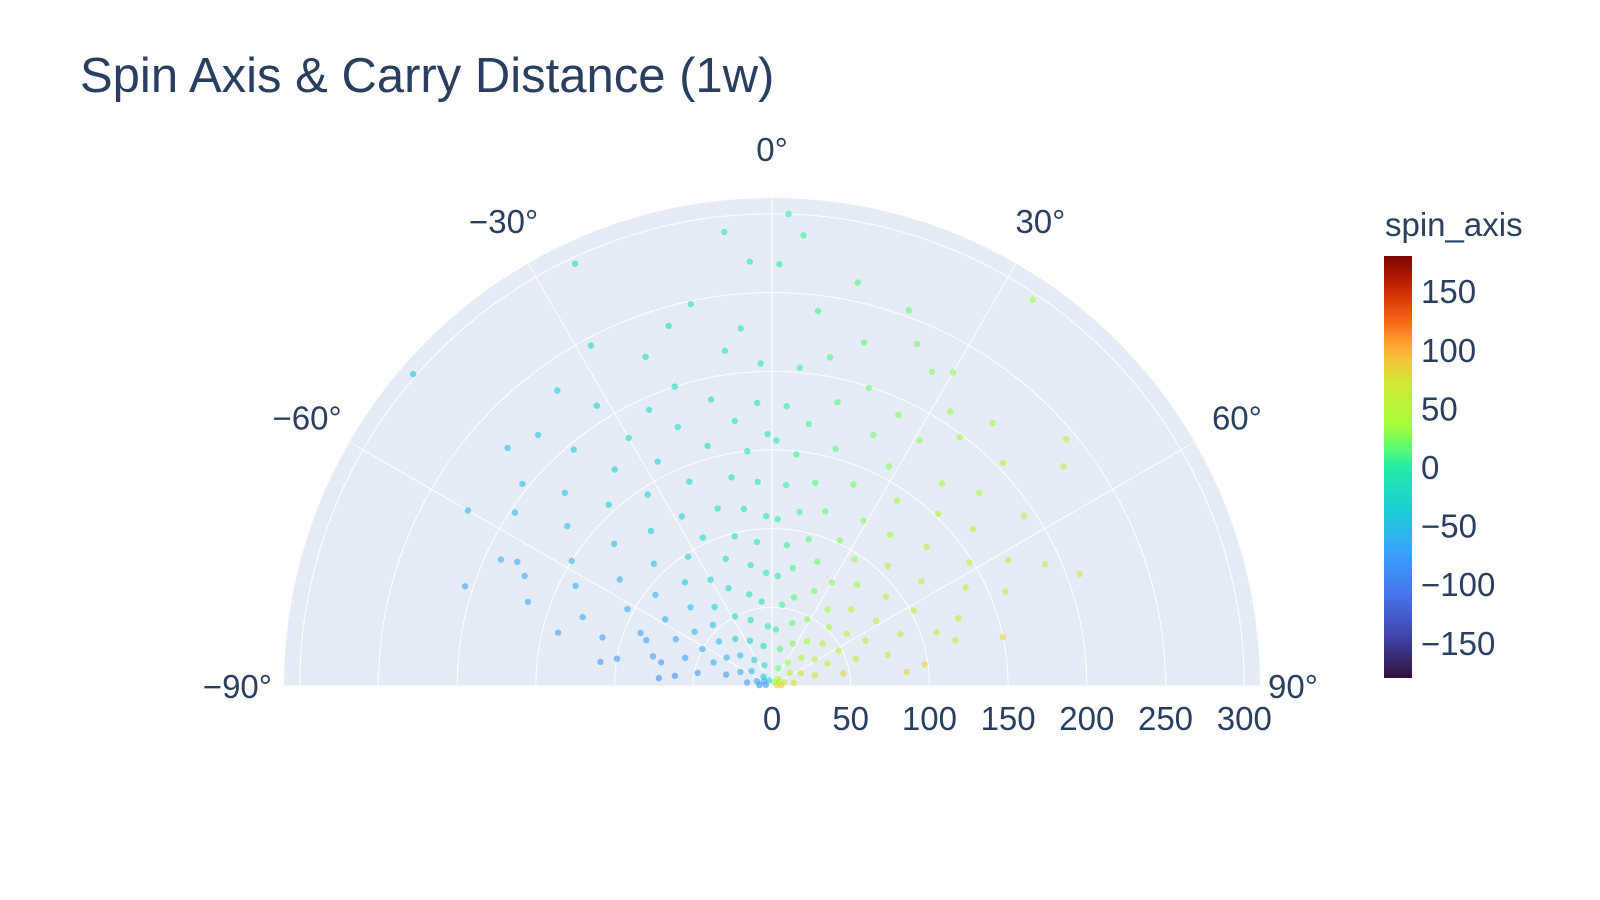  Describe the element at coordinates (1430, 467) in the screenshot. I see `colorbar-tick-label: 0` at that location.